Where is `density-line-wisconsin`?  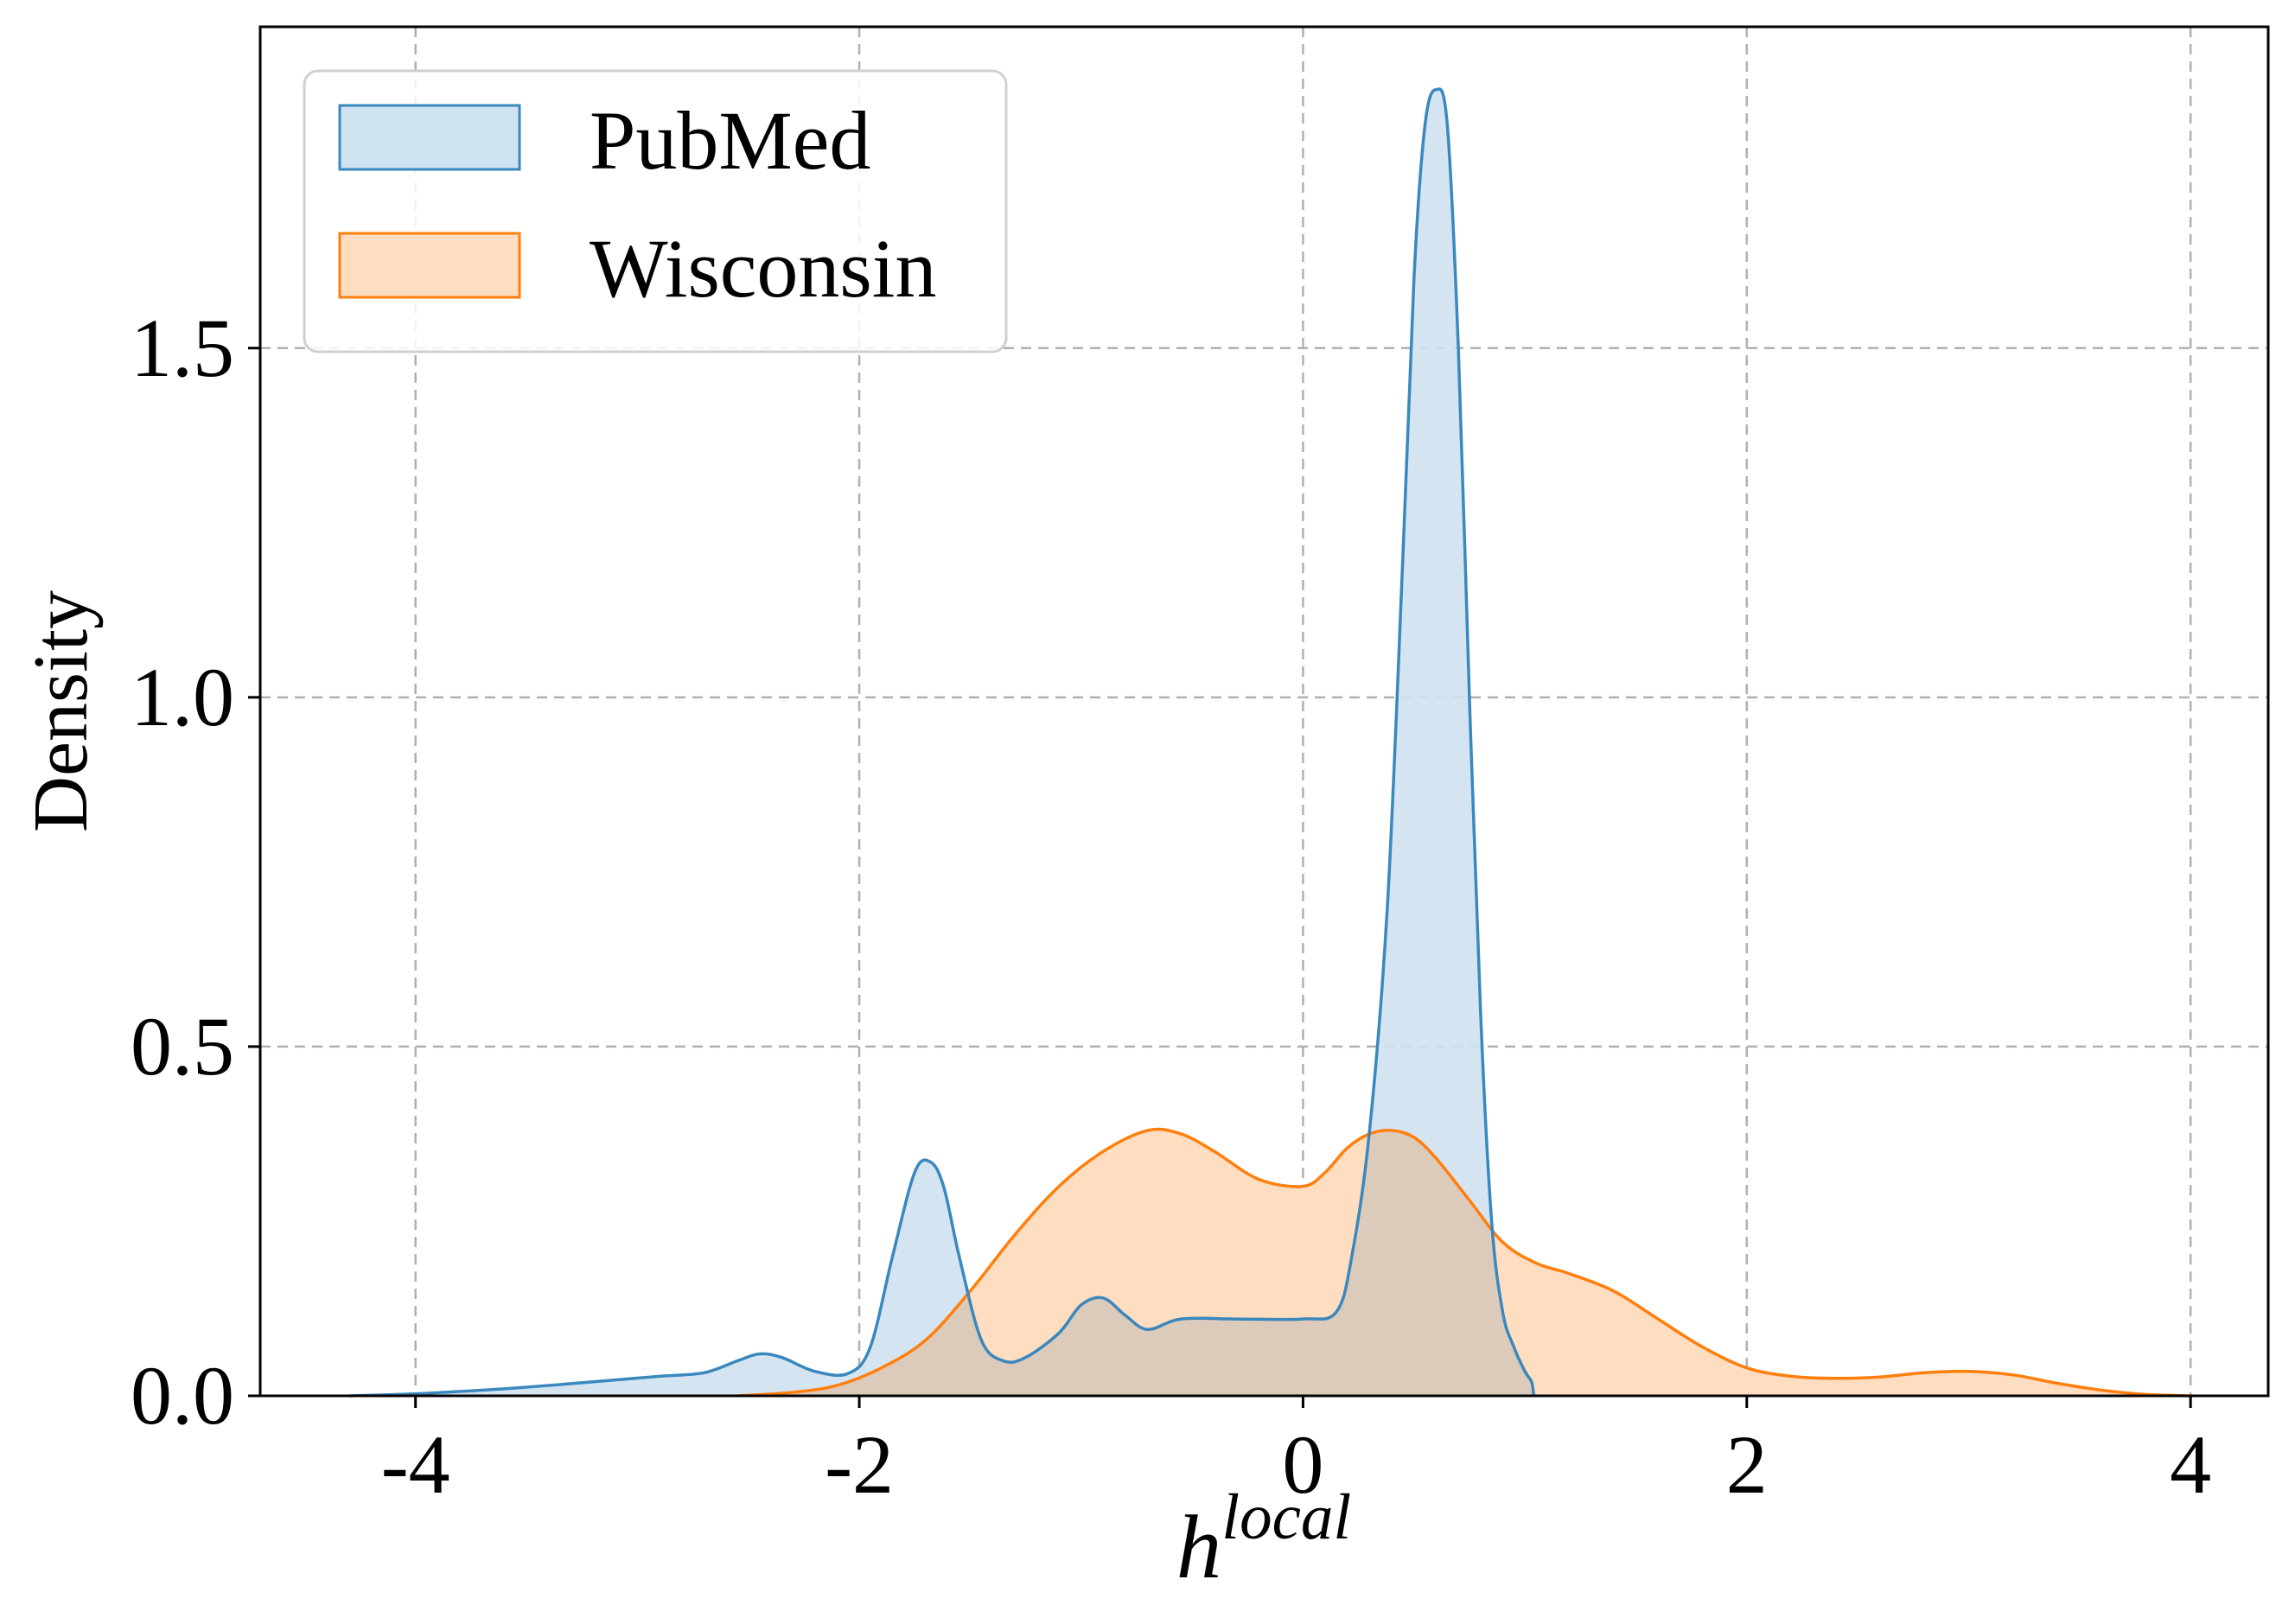 density-line-wisconsin is located at coordinates (1464, 1263).